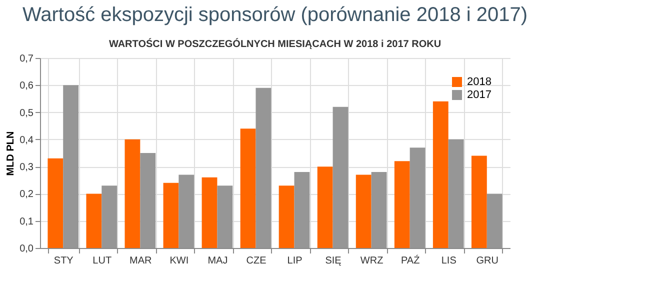 The image size is (655, 307). I want to click on y-tick-label: 0,1, so click(27, 222).